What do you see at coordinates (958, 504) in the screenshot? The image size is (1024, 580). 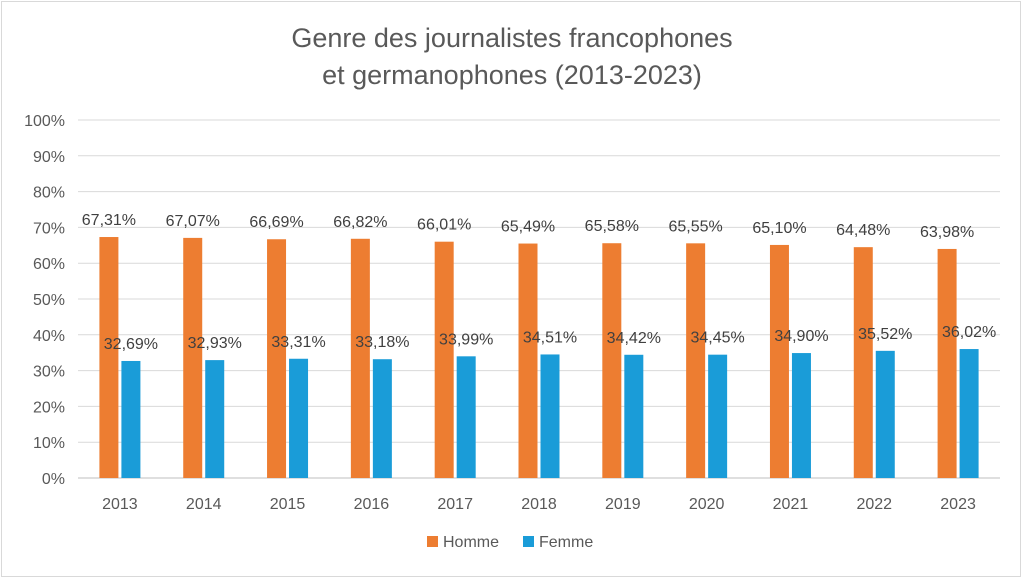 I see `x-tick-label: 2023` at bounding box center [958, 504].